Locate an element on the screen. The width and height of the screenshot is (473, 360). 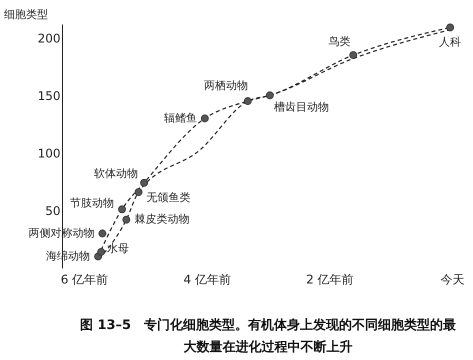
x-tick-label: 今天 is located at coordinates (452, 279).